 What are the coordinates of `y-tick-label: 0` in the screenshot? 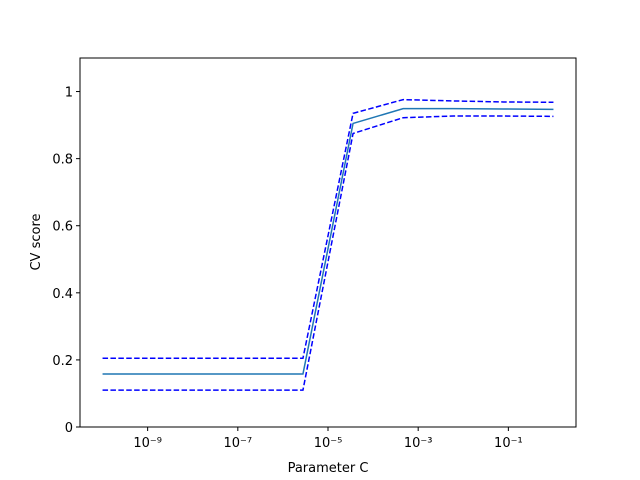 It's located at (69, 428).